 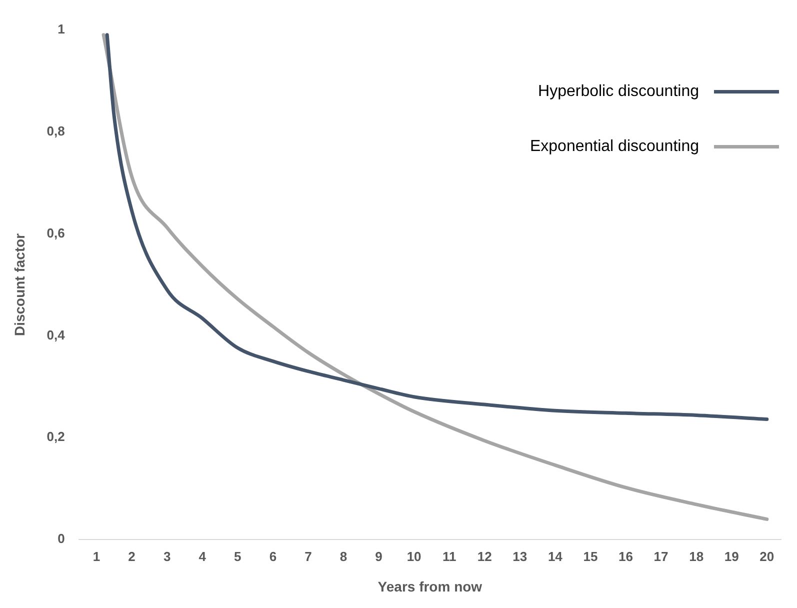 What do you see at coordinates (731, 556) in the screenshot?
I see `x-tick-label: 19` at bounding box center [731, 556].